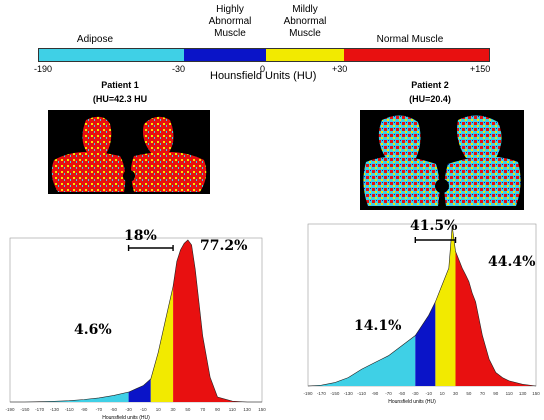 The width and height of the screenshot is (544, 420). I want to click on patient-1-subtitle: (HU=42.3 HU, so click(120, 99).